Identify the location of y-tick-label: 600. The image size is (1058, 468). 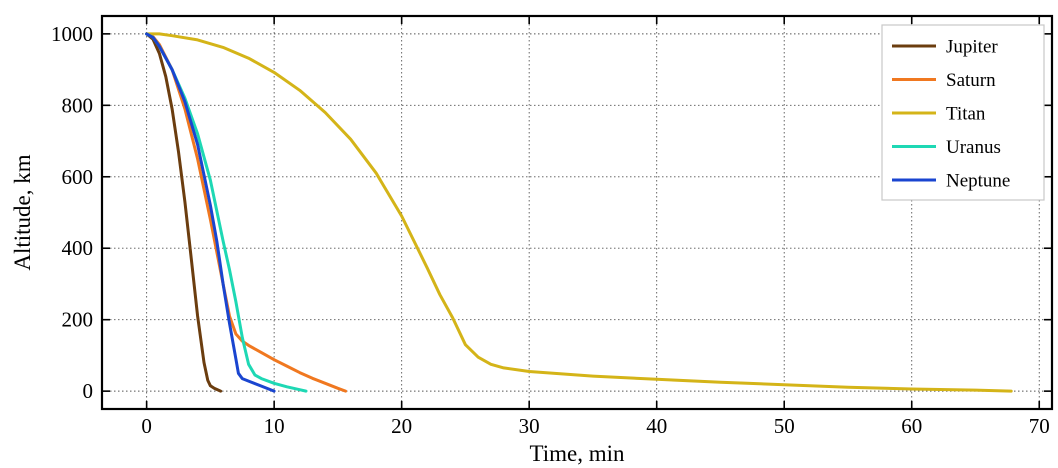
(78, 177).